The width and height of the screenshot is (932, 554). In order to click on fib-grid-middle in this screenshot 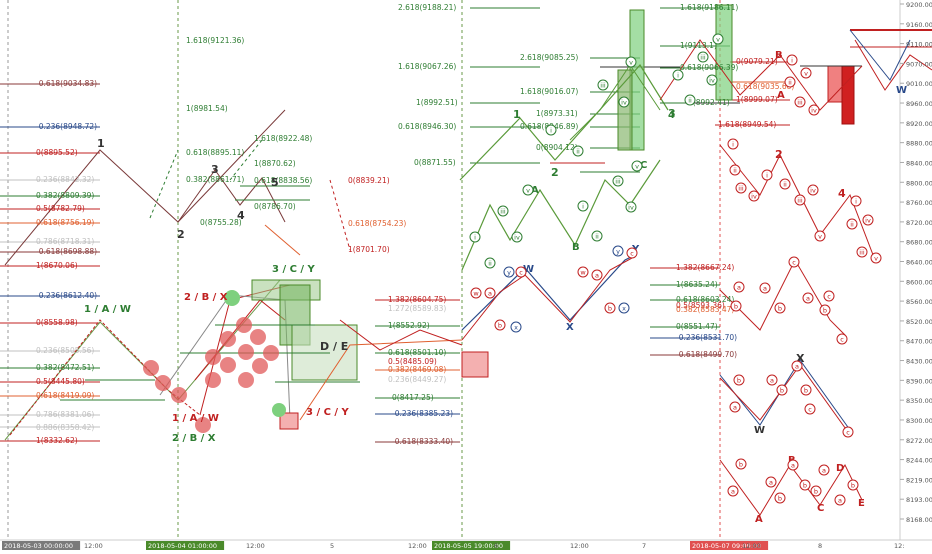, I will do `click(394, 371)`.